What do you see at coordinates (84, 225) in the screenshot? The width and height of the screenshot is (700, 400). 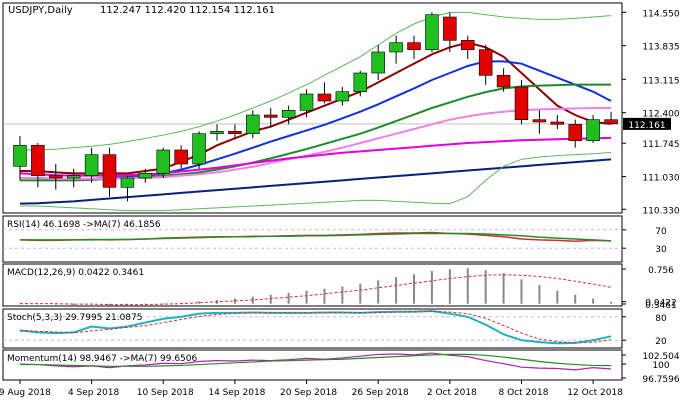 I see `rsi-pane-title: RSI(14) 46.1698 ->MA(7) 46.1856` at bounding box center [84, 225].